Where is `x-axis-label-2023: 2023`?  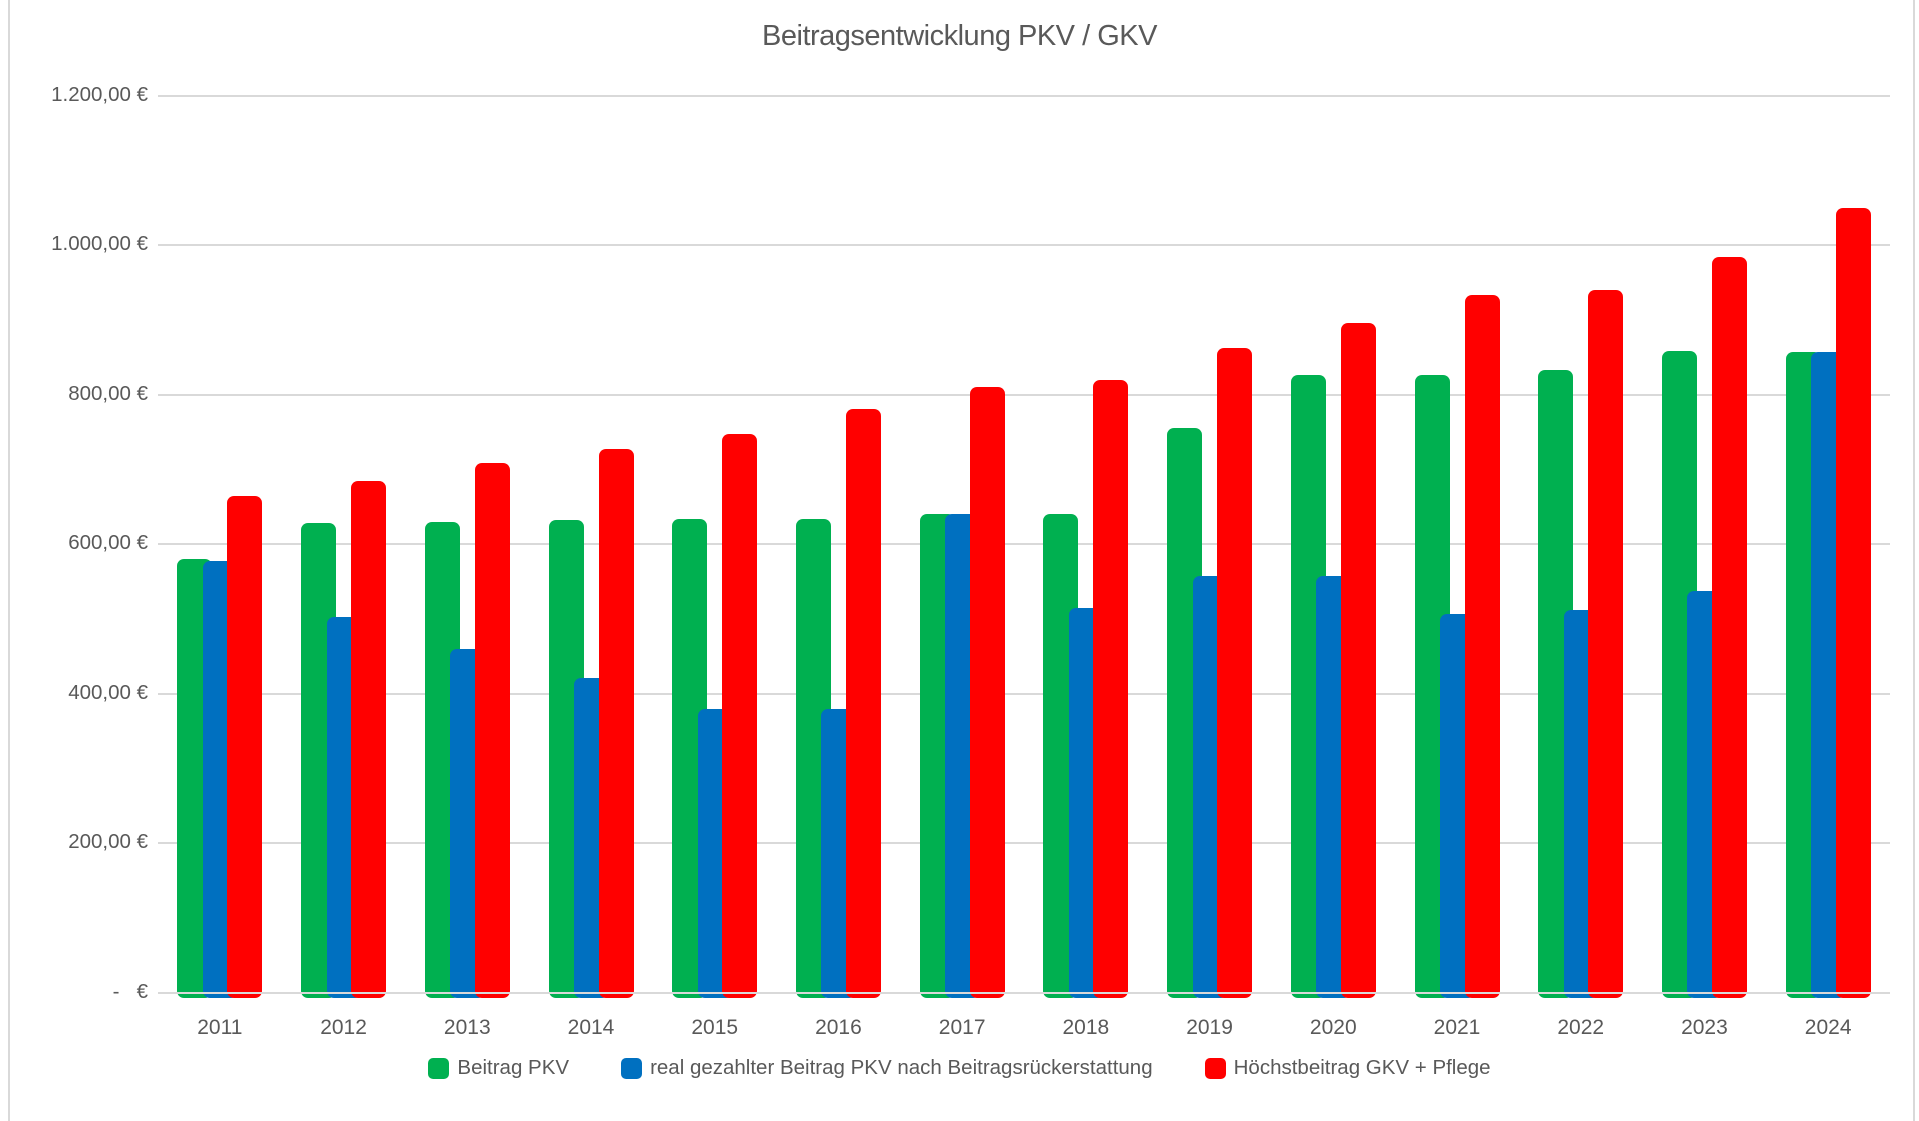 x-axis-label-2023: 2023 is located at coordinates (1704, 1027).